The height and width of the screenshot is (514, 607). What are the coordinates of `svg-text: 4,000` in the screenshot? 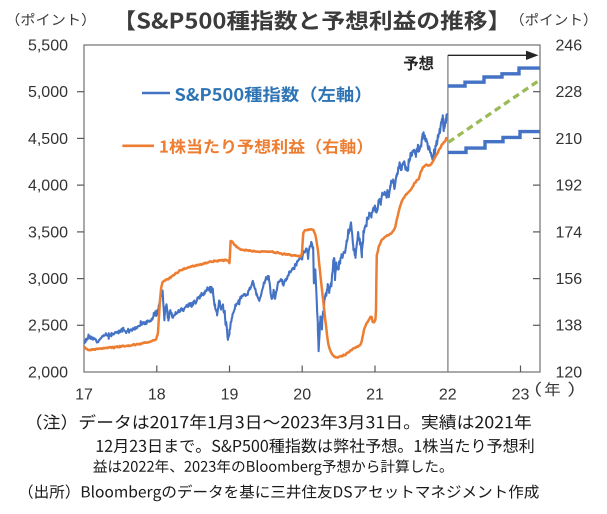 It's located at (48, 186).